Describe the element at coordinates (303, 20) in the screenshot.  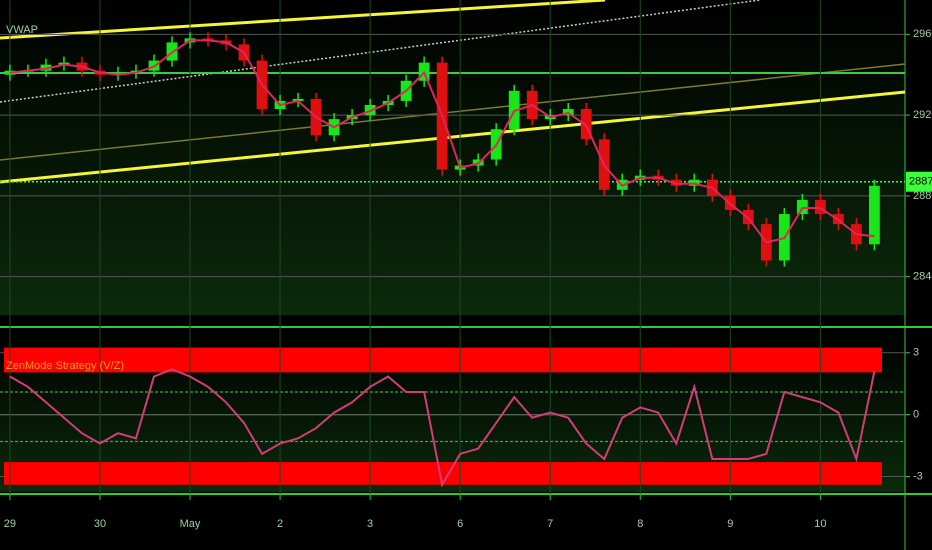
I see `trend-line` at that location.